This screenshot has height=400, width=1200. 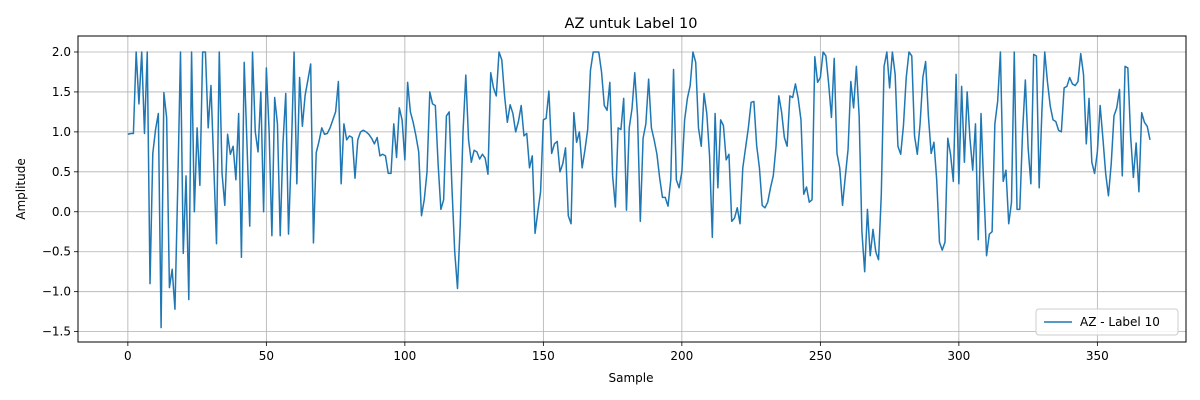 I want to click on y-tick-label: 1.0, so click(x=61, y=132).